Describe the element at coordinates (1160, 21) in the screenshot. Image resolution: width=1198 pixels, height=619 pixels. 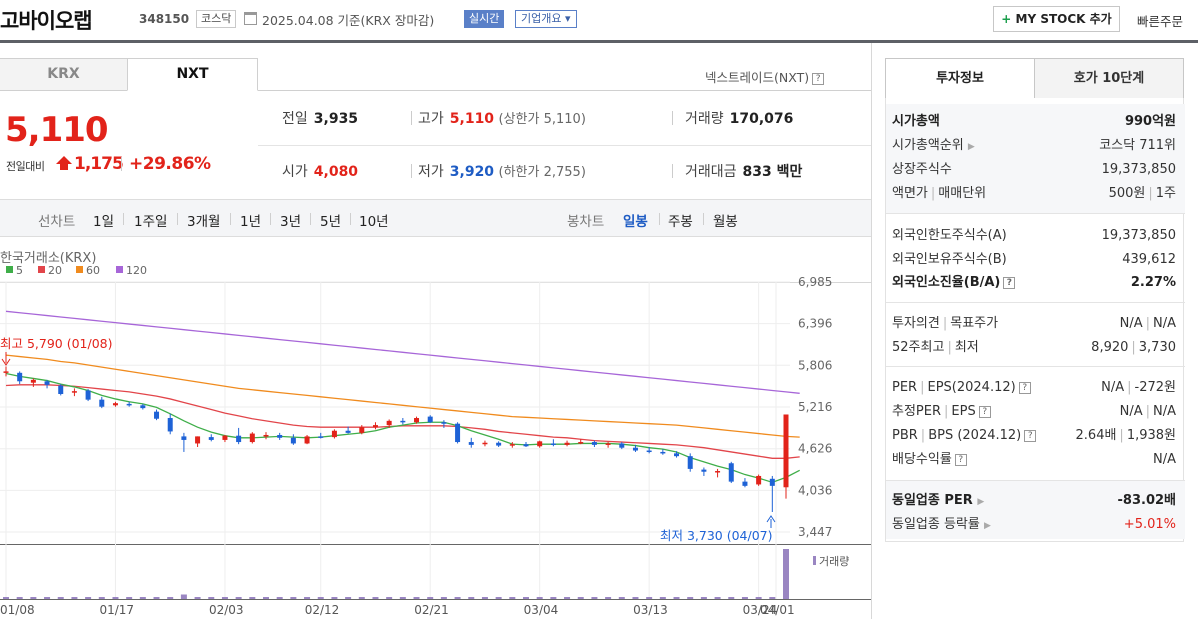
I see `quick-order-link: 빠른주문` at that location.